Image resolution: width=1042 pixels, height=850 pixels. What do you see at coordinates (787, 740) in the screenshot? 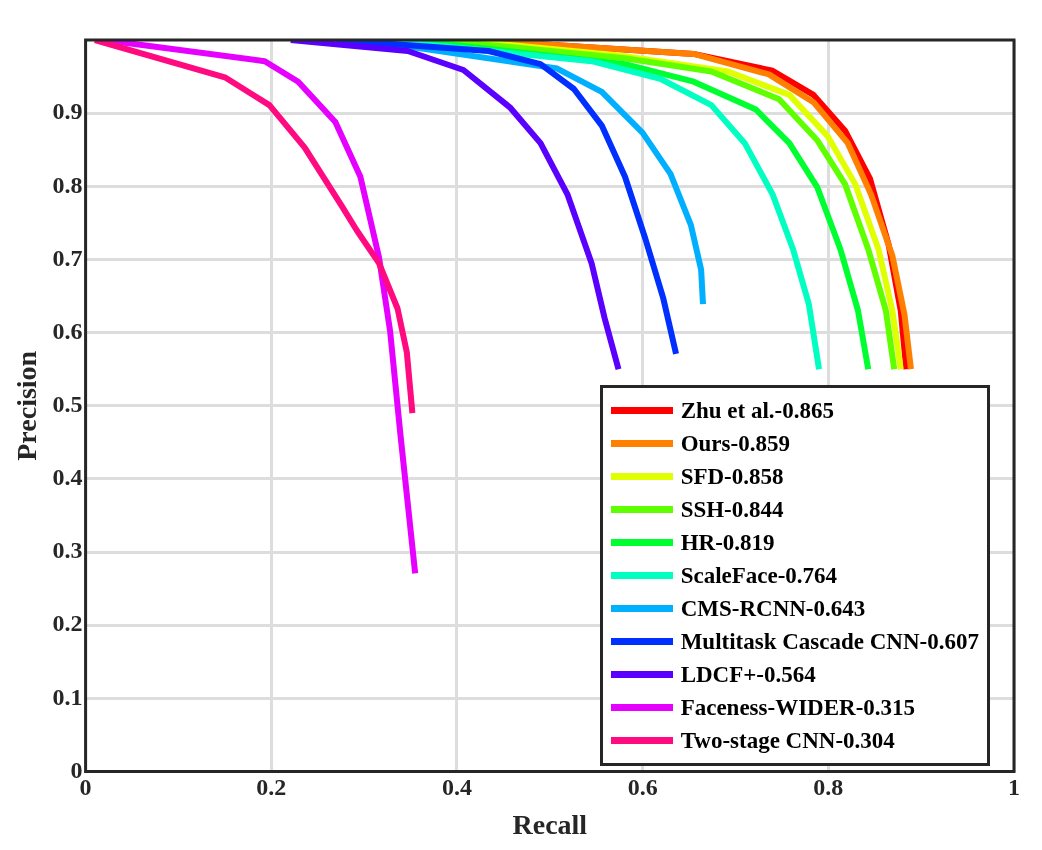
I see `legend-label: Two-stage CNN-0.304` at bounding box center [787, 740].